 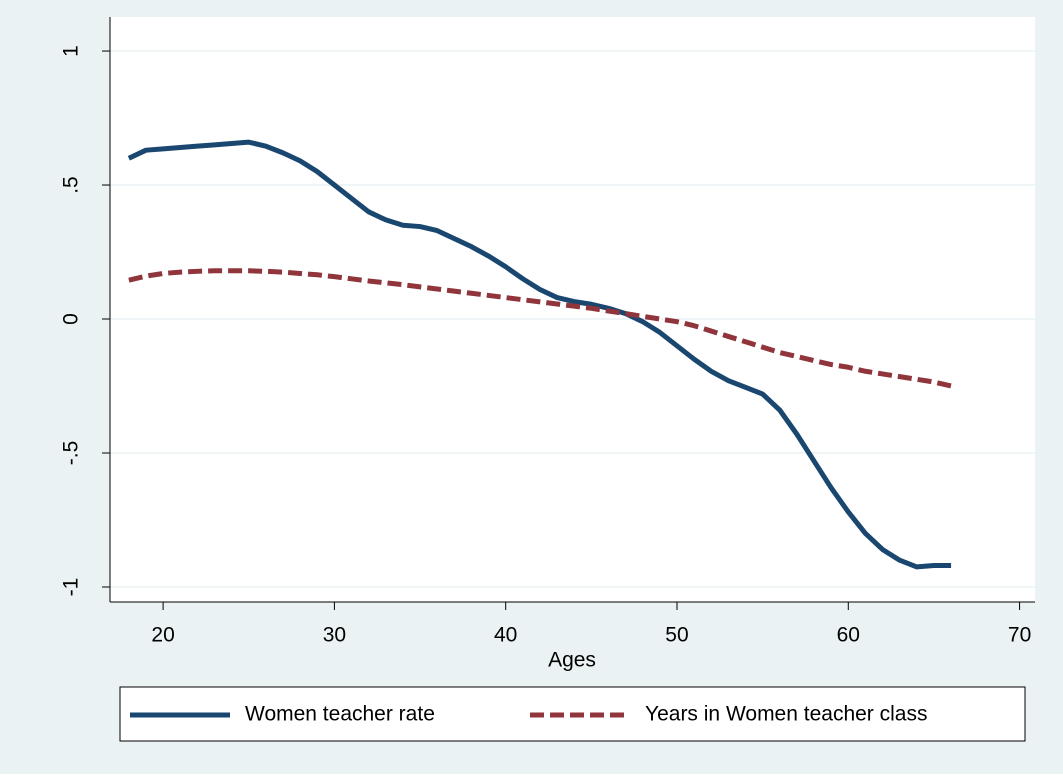 What do you see at coordinates (334, 635) in the screenshot?
I see `x-tick-label: 30` at bounding box center [334, 635].